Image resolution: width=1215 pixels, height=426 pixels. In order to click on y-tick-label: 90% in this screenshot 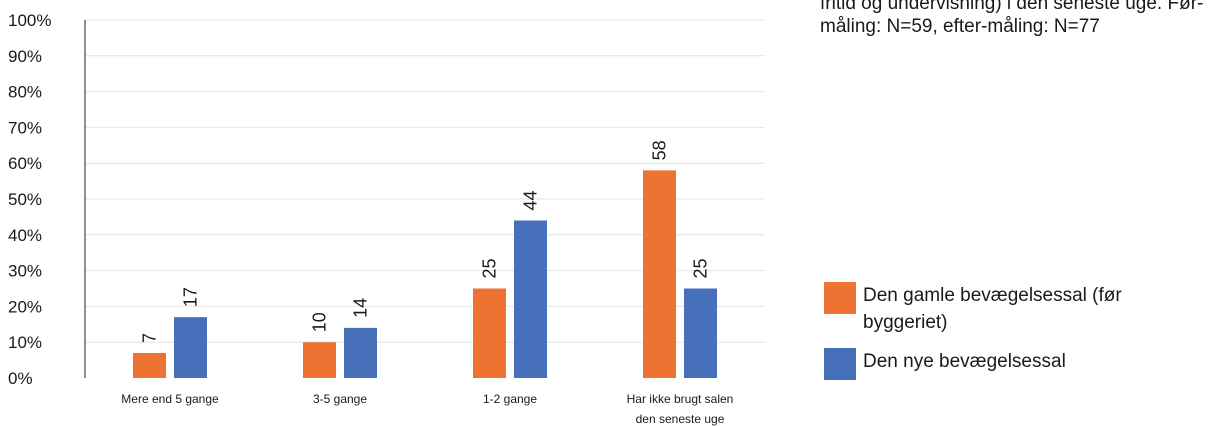, I will do `click(25, 56)`.